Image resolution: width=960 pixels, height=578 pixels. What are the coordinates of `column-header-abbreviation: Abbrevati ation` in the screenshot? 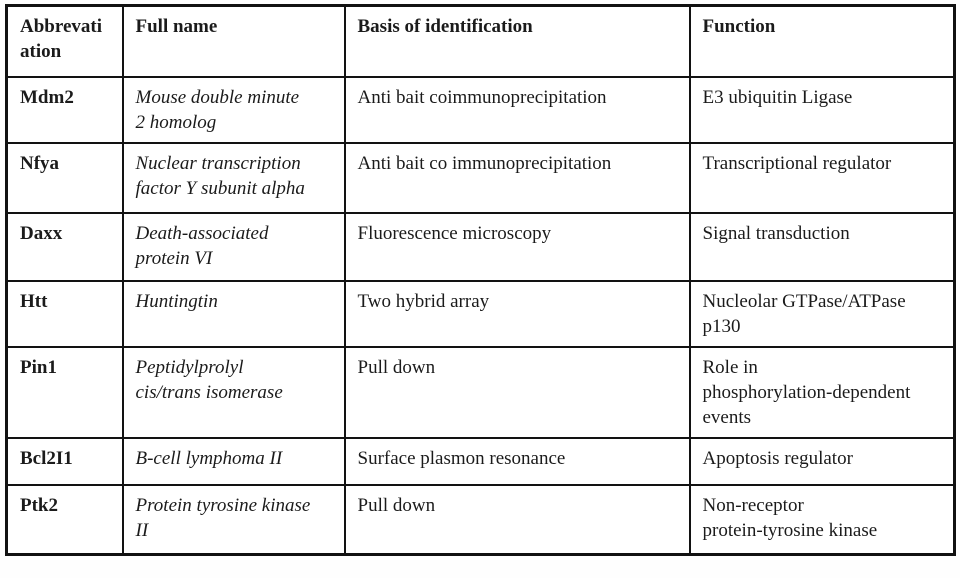 It's located at (64, 41).